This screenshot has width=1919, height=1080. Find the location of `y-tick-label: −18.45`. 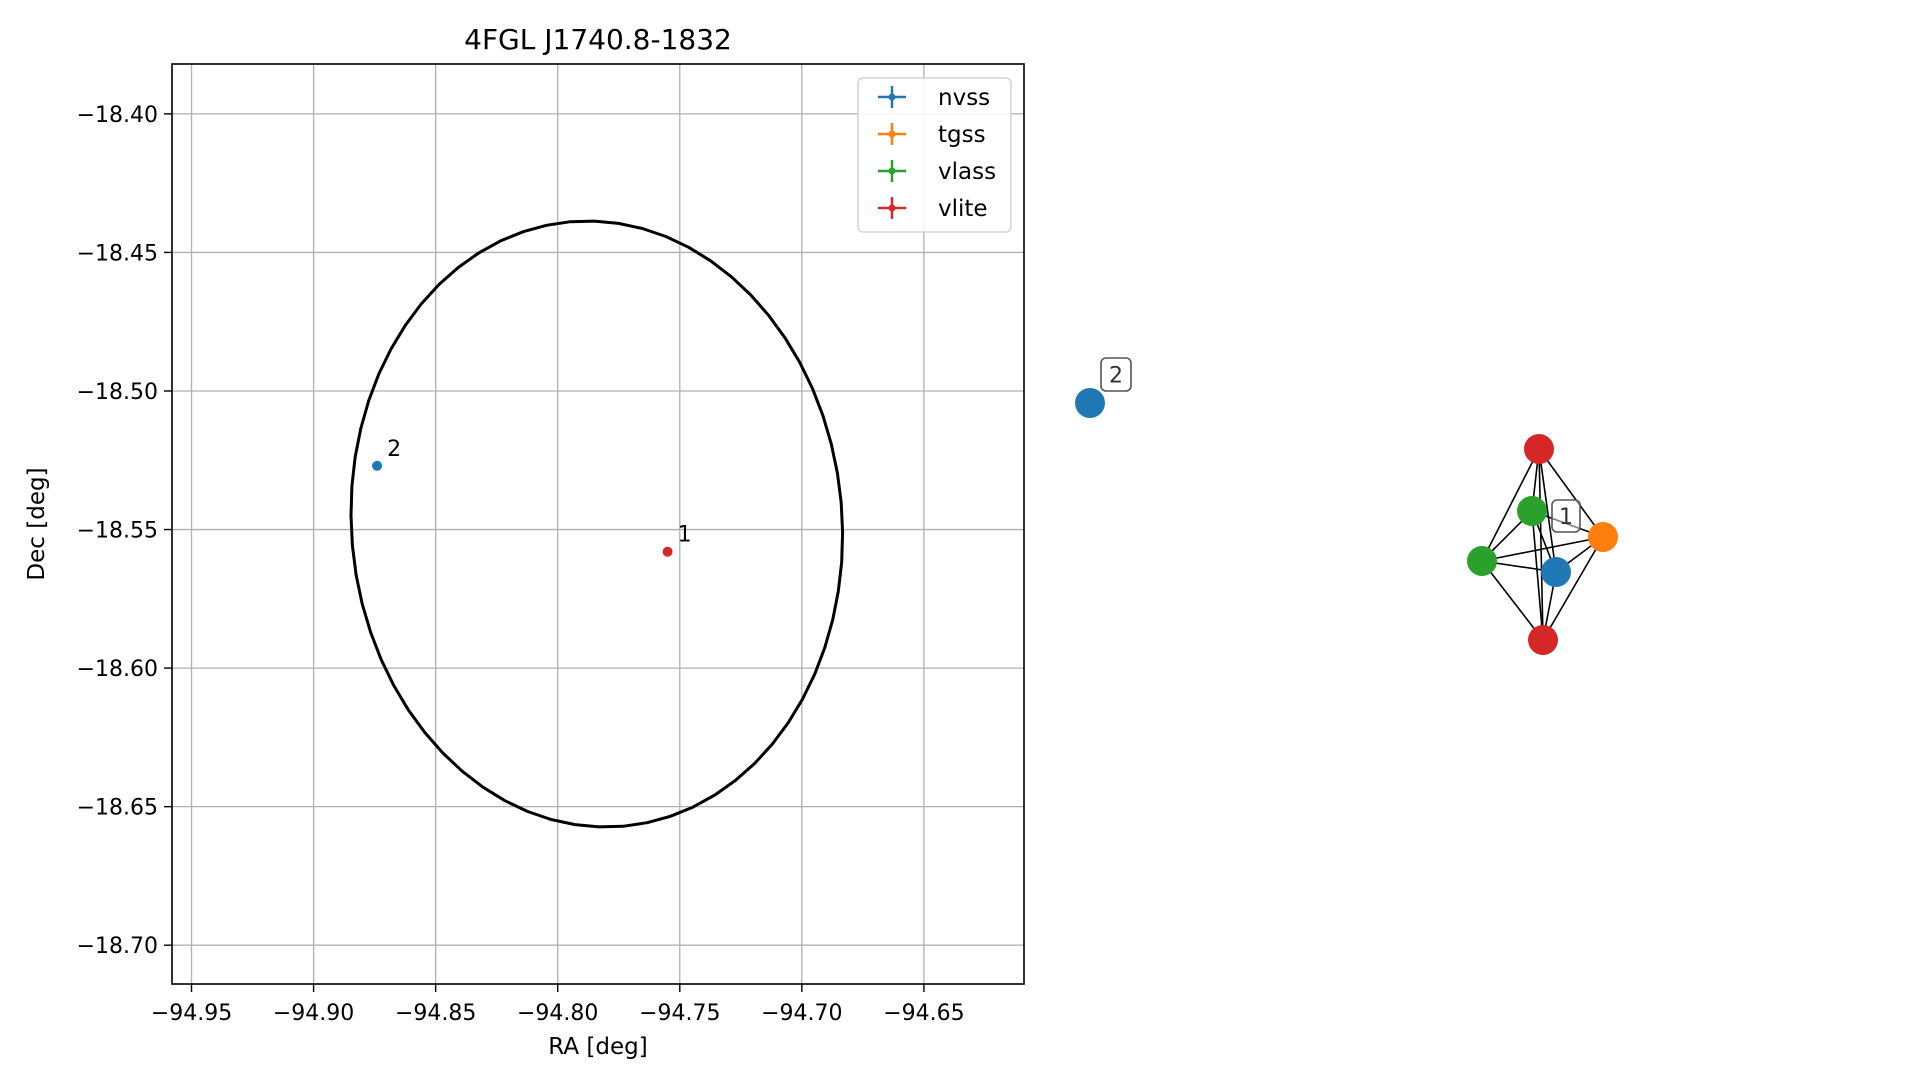

y-tick-label: −18.45 is located at coordinates (117, 253).